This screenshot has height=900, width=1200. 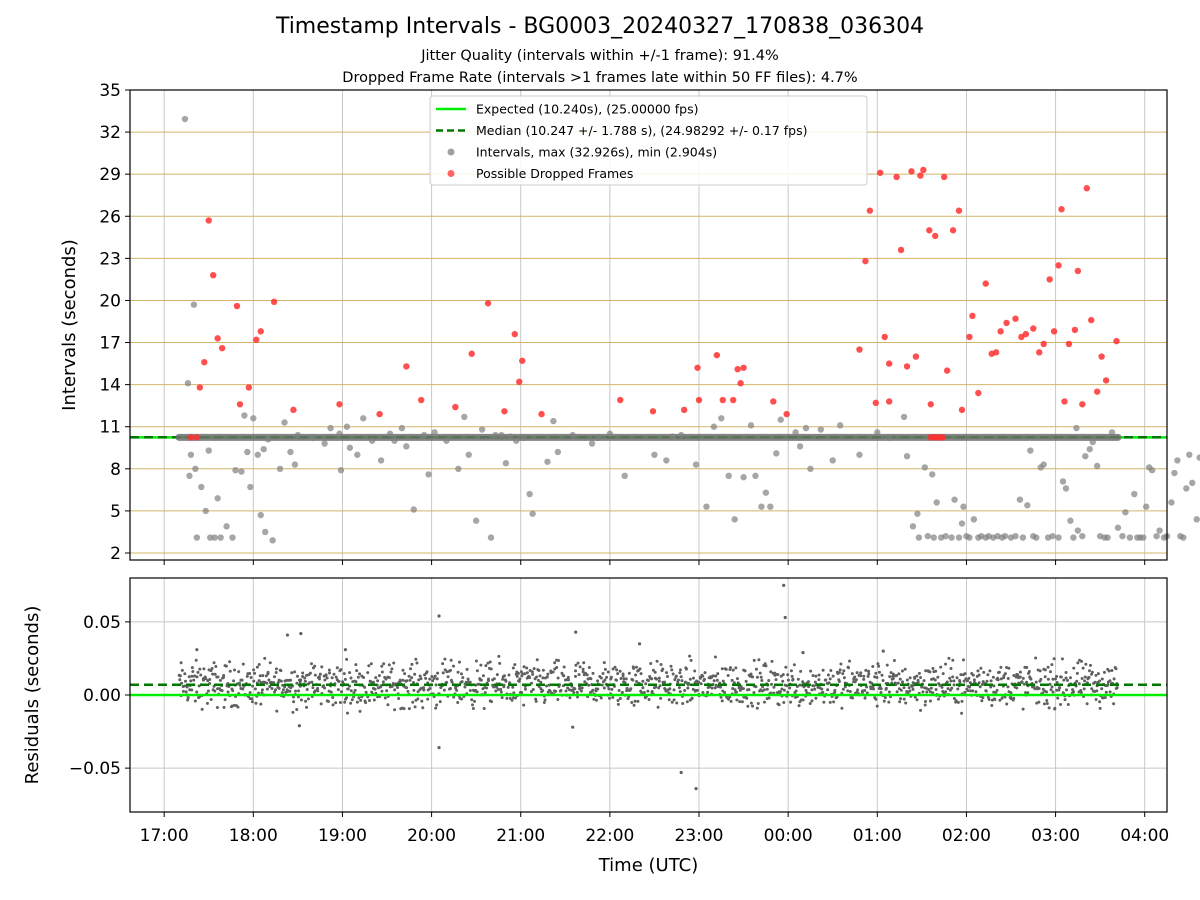 What do you see at coordinates (110, 428) in the screenshot?
I see `intervals-y-tick-label: 11` at bounding box center [110, 428].